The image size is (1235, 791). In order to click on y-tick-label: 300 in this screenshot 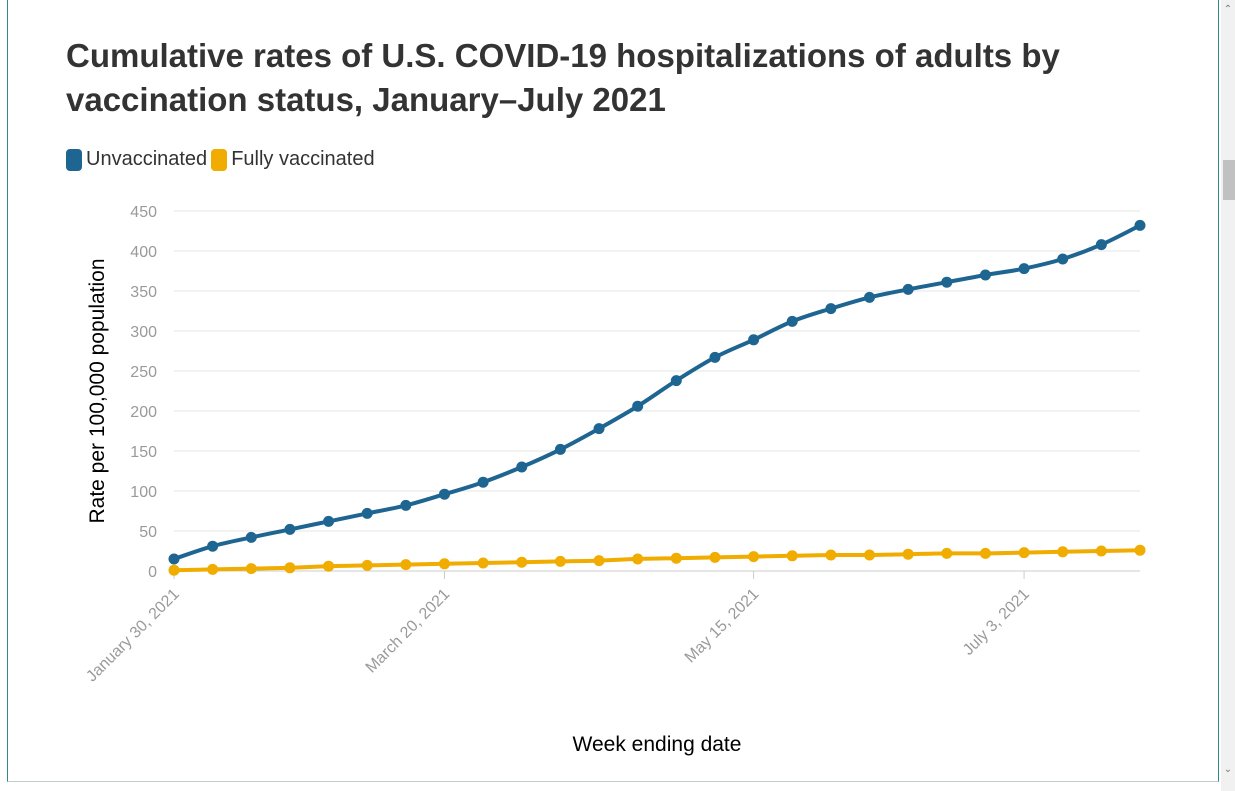, I will do `click(143, 332)`.